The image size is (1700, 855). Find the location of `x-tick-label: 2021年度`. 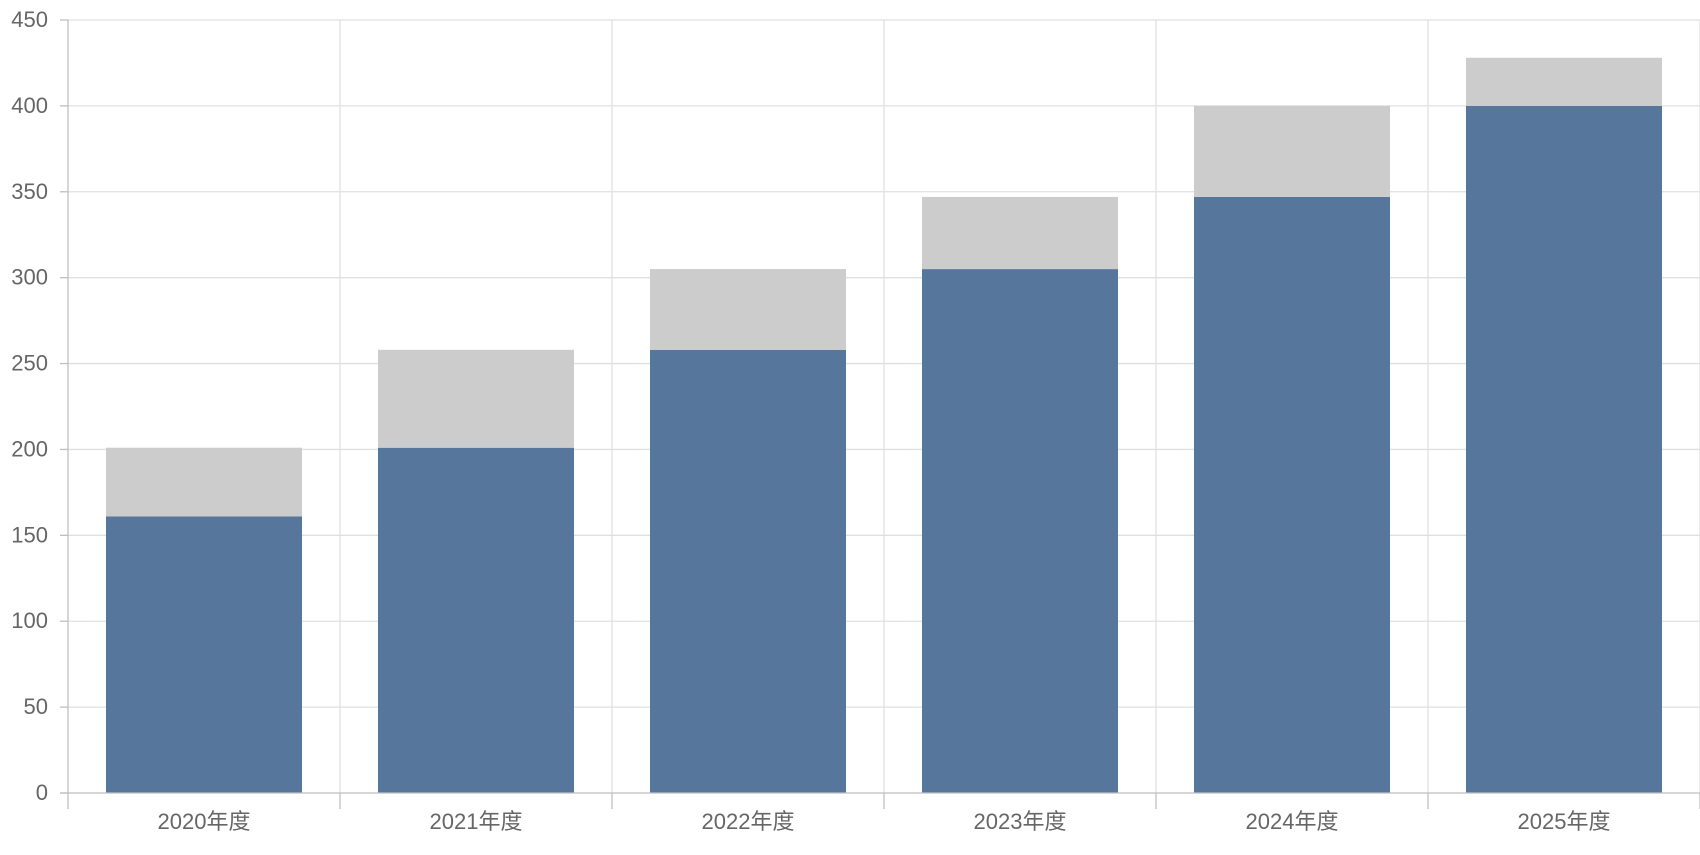

x-tick-label: 2021年度 is located at coordinates (476, 821).